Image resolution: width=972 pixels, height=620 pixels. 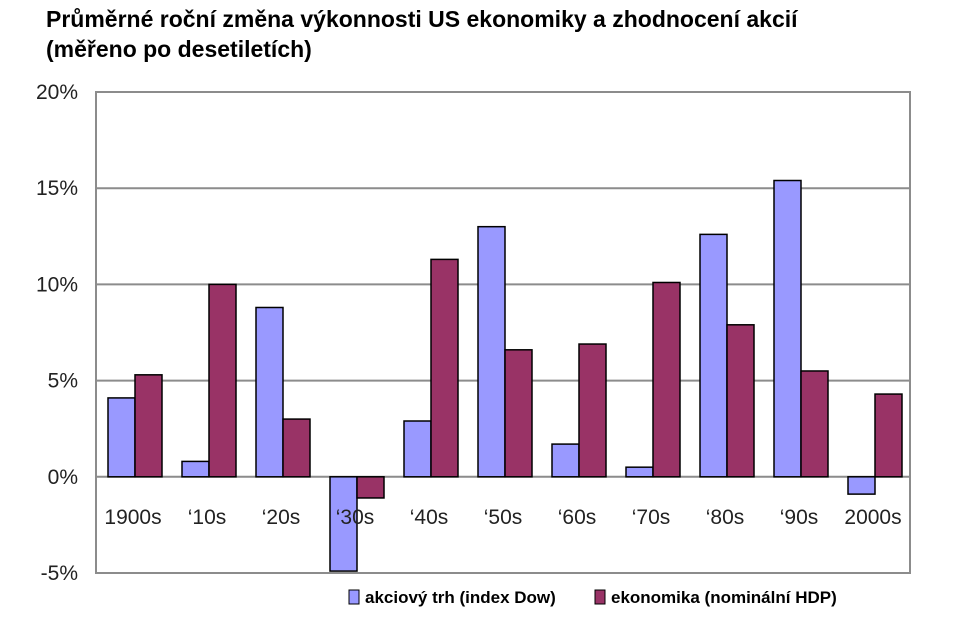 What do you see at coordinates (57, 92) in the screenshot?
I see `y-tick-label: 20%` at bounding box center [57, 92].